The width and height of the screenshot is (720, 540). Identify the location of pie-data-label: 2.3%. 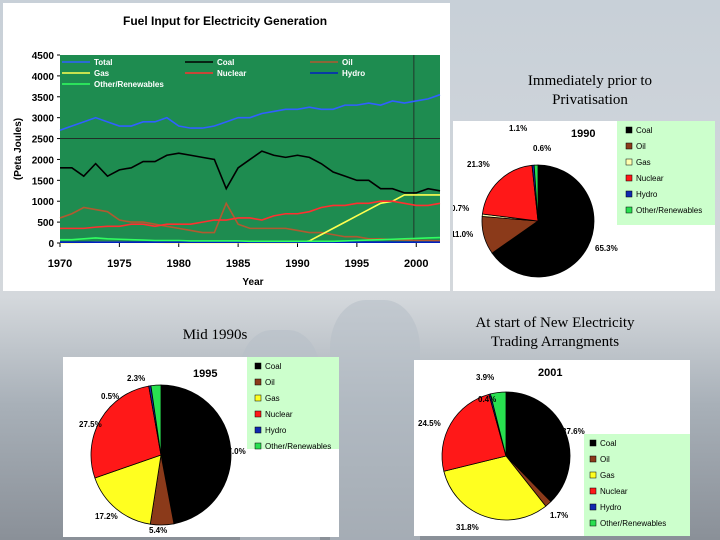
(136, 378).